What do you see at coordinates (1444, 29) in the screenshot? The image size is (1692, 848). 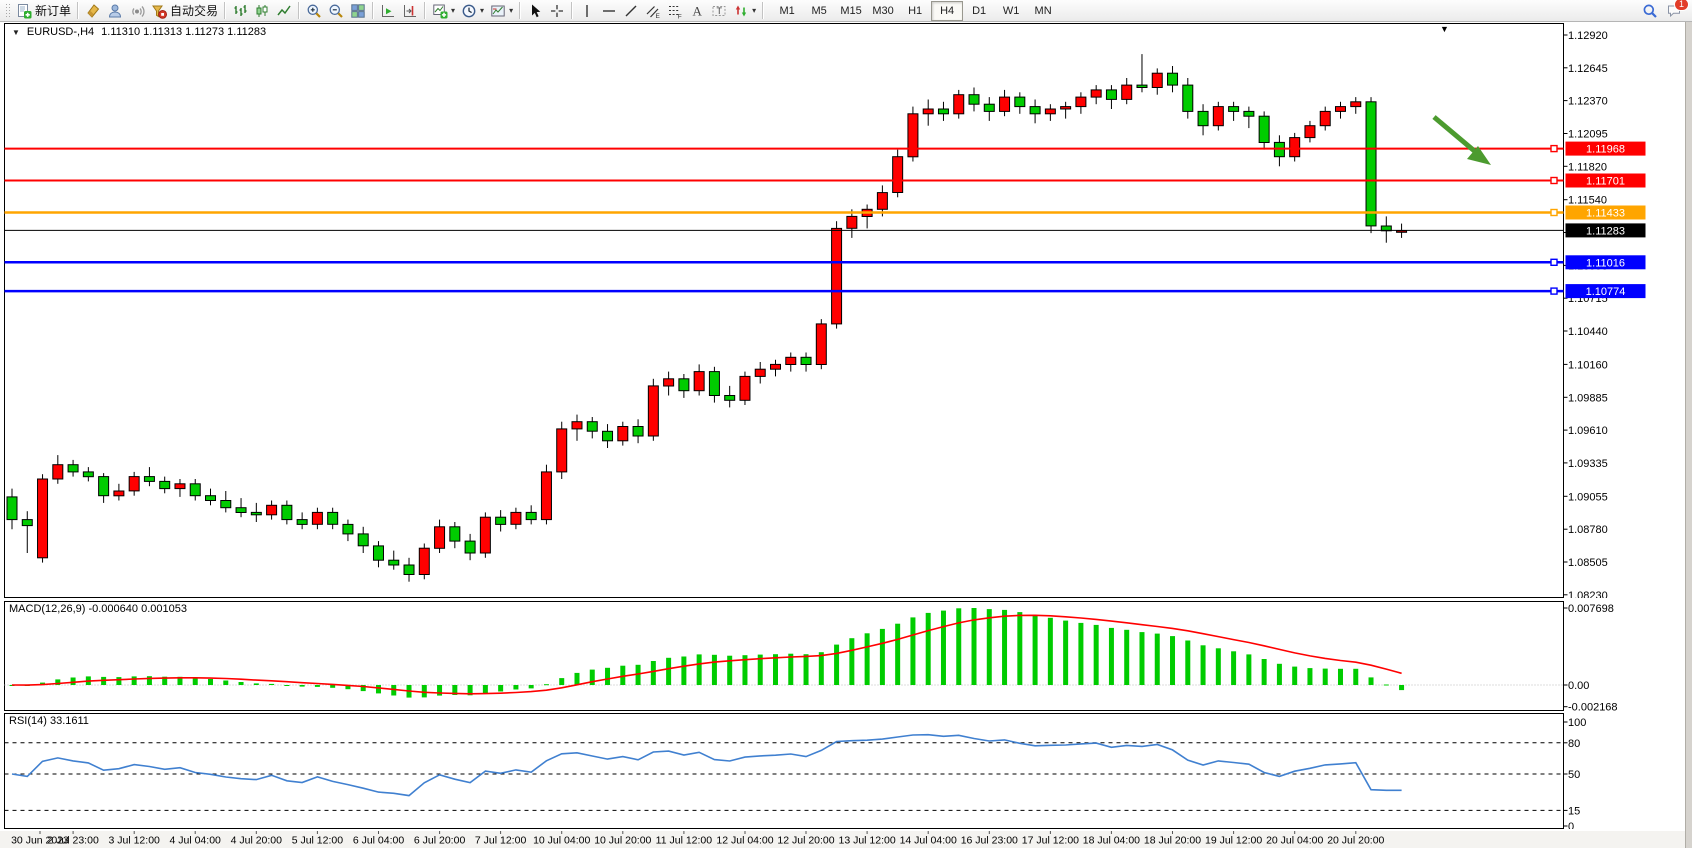 I see `chart-shift-marker: ▼` at bounding box center [1444, 29].